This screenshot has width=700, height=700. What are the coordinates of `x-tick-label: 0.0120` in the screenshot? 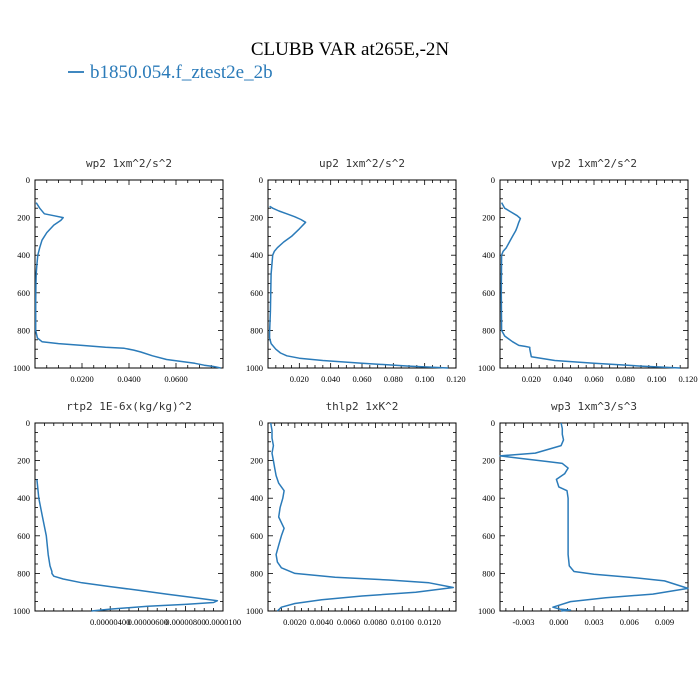 It's located at (428, 622).